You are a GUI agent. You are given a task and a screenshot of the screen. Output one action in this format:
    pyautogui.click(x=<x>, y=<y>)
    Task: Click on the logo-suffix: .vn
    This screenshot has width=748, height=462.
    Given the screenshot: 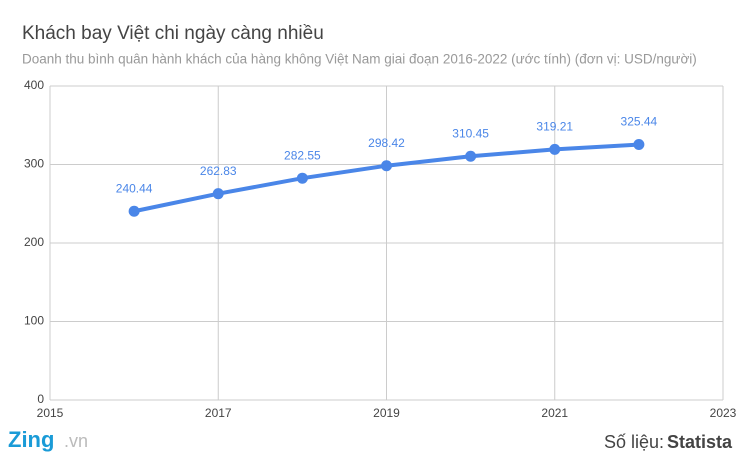 What is the action you would take?
    pyautogui.click(x=76, y=441)
    